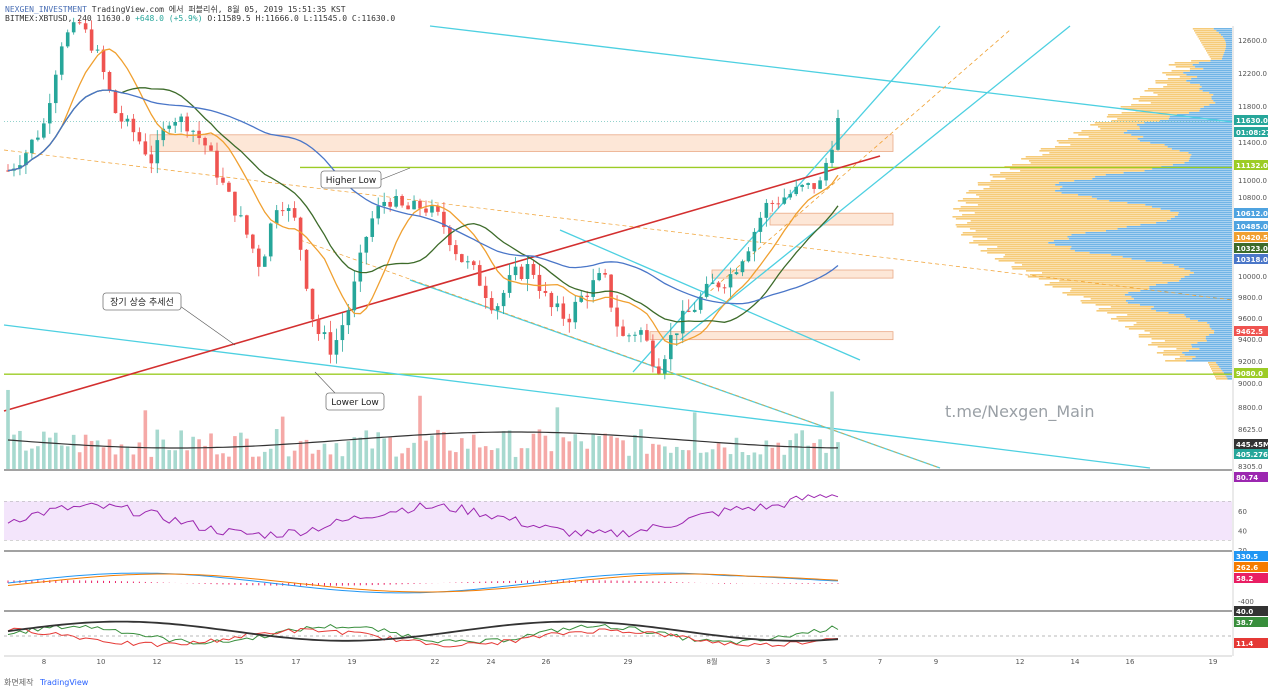 This screenshot has width=1280, height=692. I want to click on macd-badge-label: 58.2, so click(1244, 579).